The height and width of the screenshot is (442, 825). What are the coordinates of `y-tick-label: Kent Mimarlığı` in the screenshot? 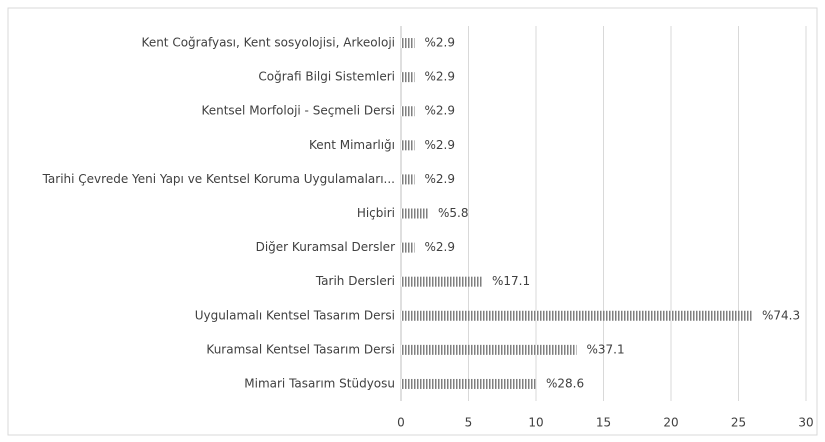 It's located at (352, 145).